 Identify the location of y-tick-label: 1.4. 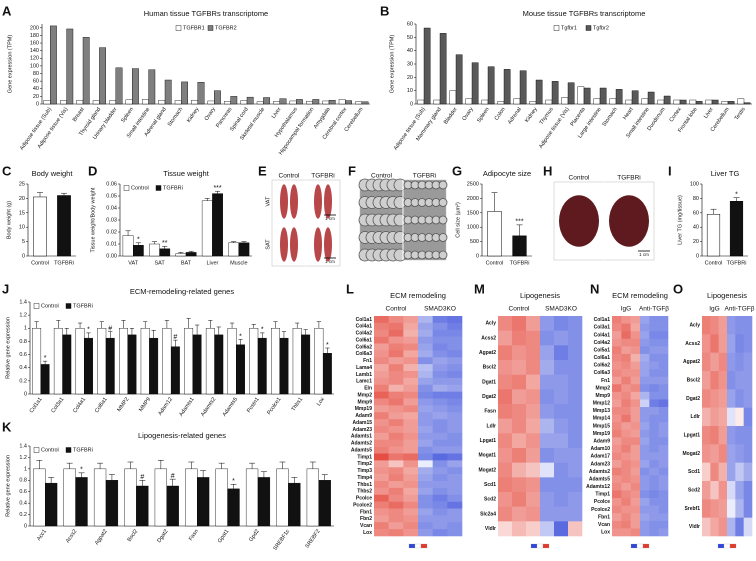
(23, 446).